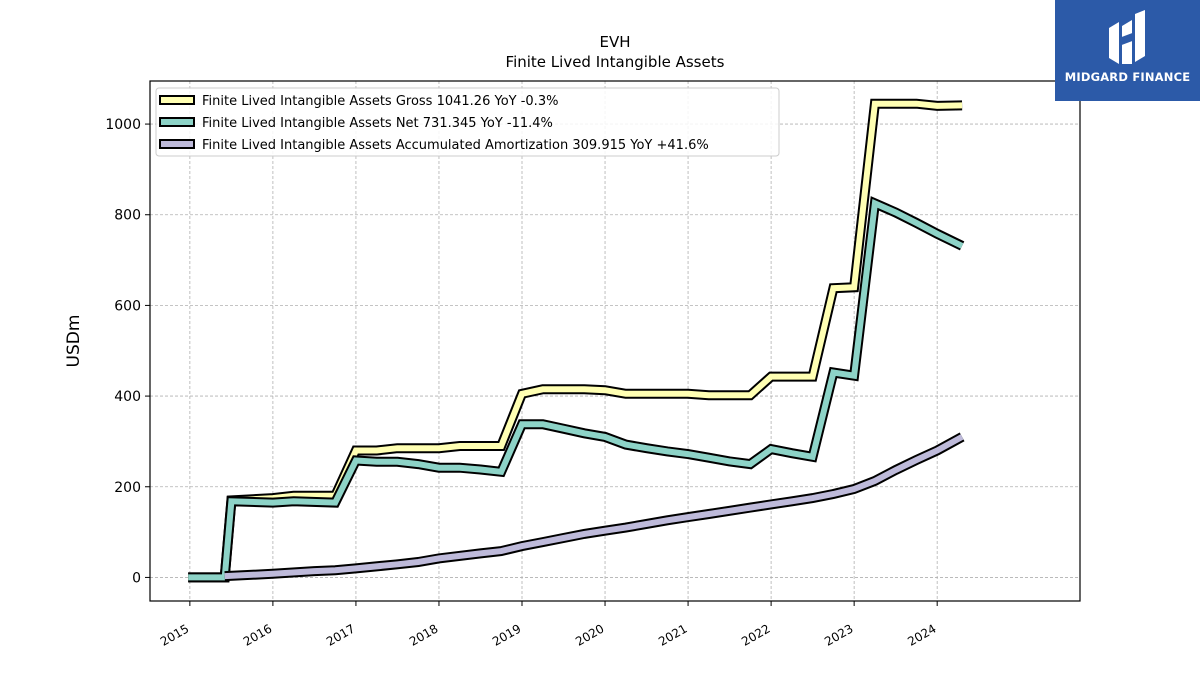  Describe the element at coordinates (672, 634) in the screenshot. I see `x-tick-label: 2021` at that location.